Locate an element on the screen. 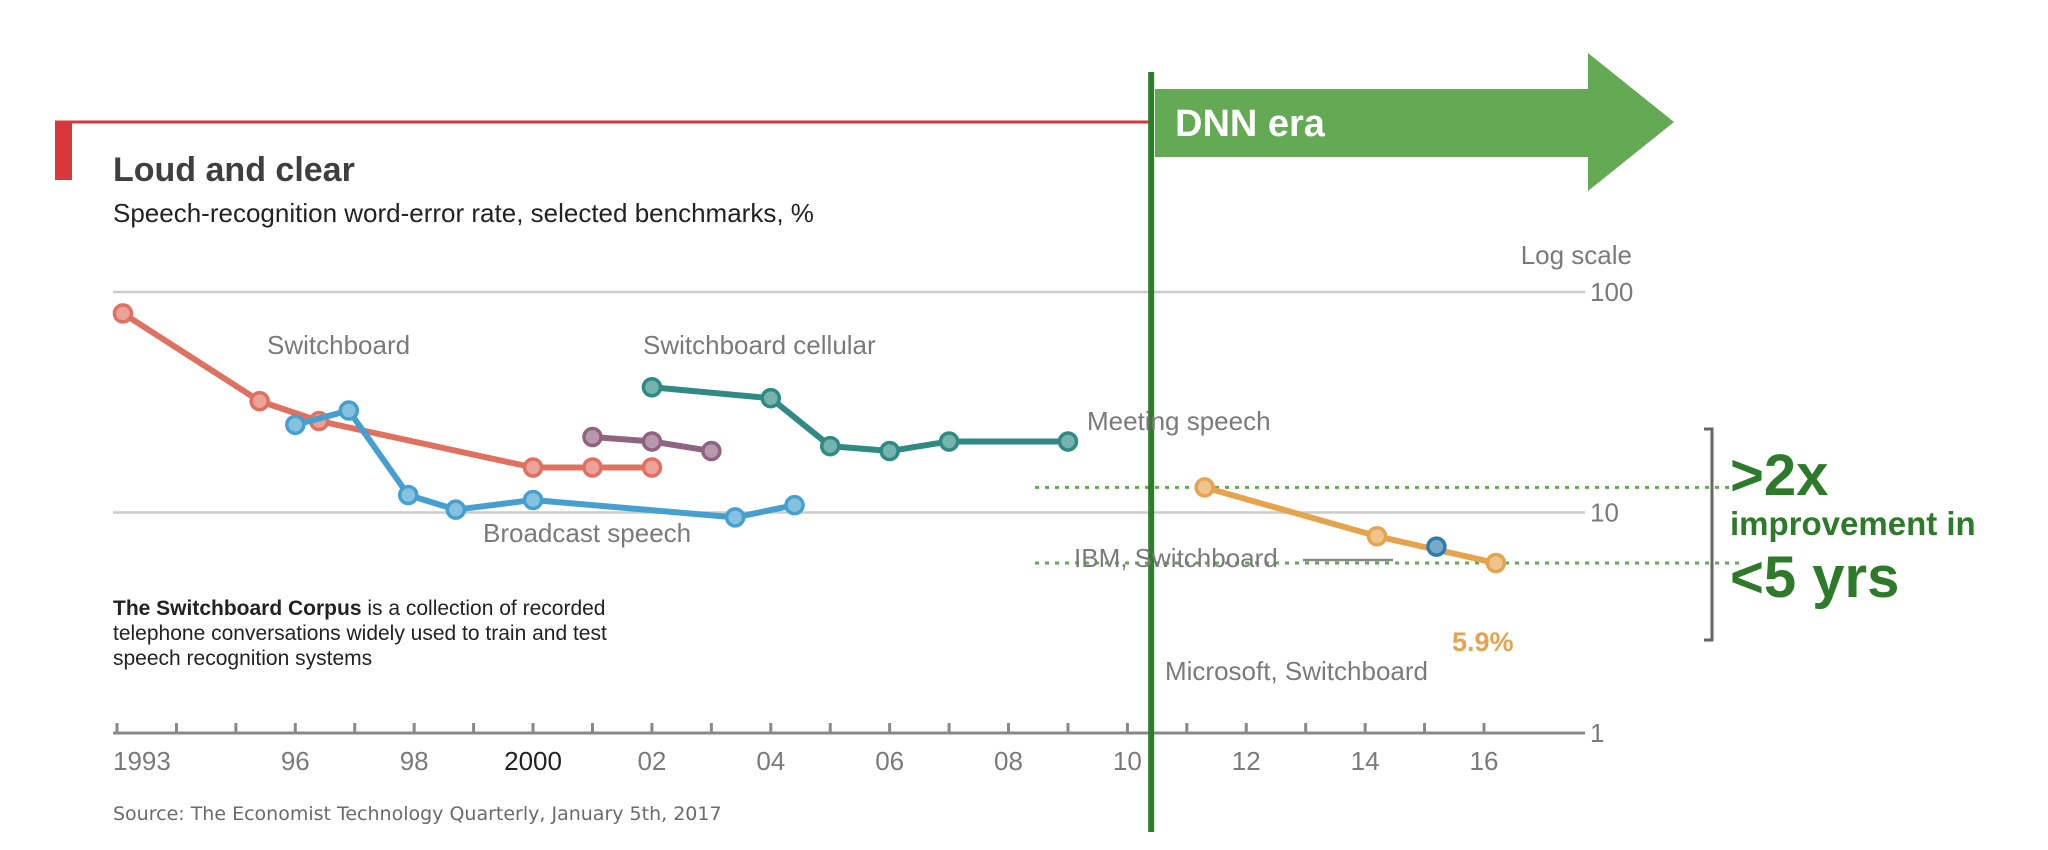 The width and height of the screenshot is (2048, 850). x-tick-label-1993: 1993 is located at coordinates (142, 761).